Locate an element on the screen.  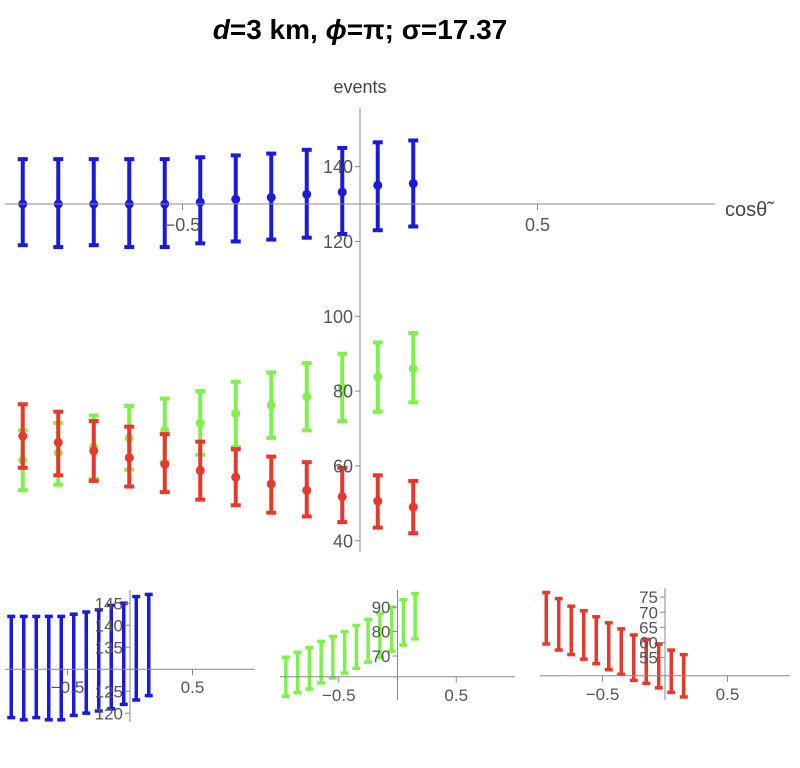
inset-red-x-tick-label: 0.5 is located at coordinates (728, 694).